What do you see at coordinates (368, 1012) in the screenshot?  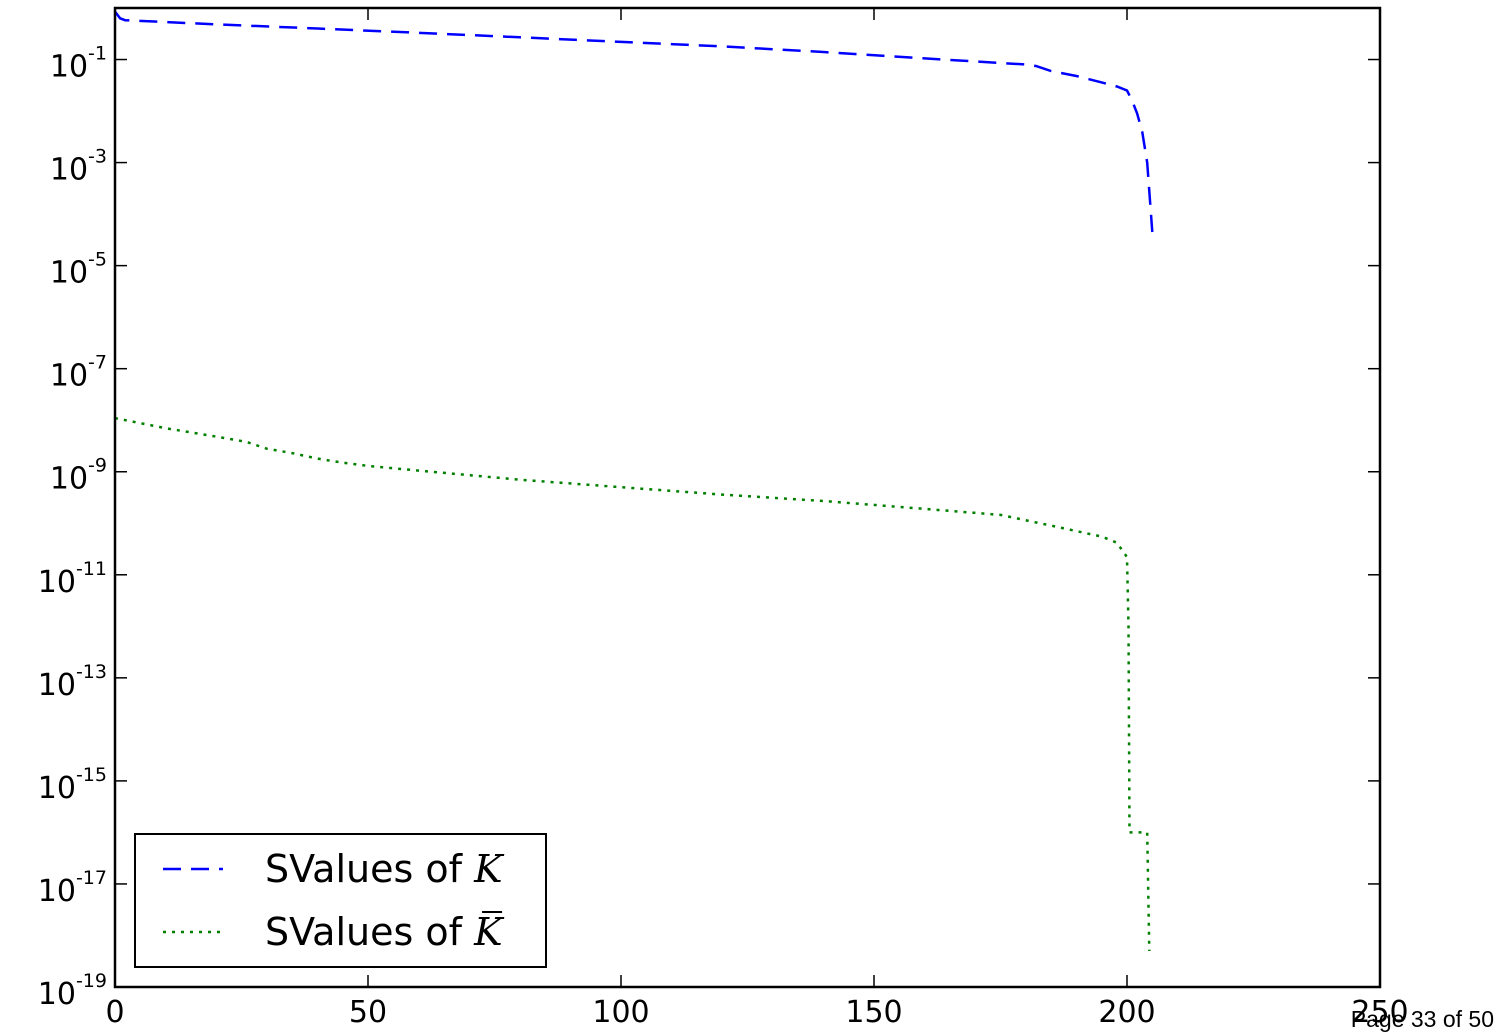 I see `x-tick-label: 50` at bounding box center [368, 1012].